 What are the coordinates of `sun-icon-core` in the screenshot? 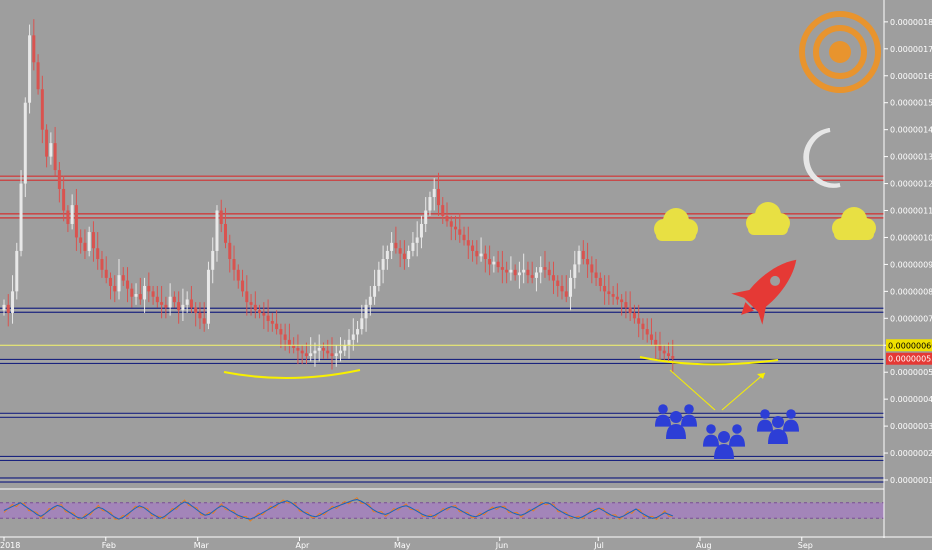 It's located at (840, 52).